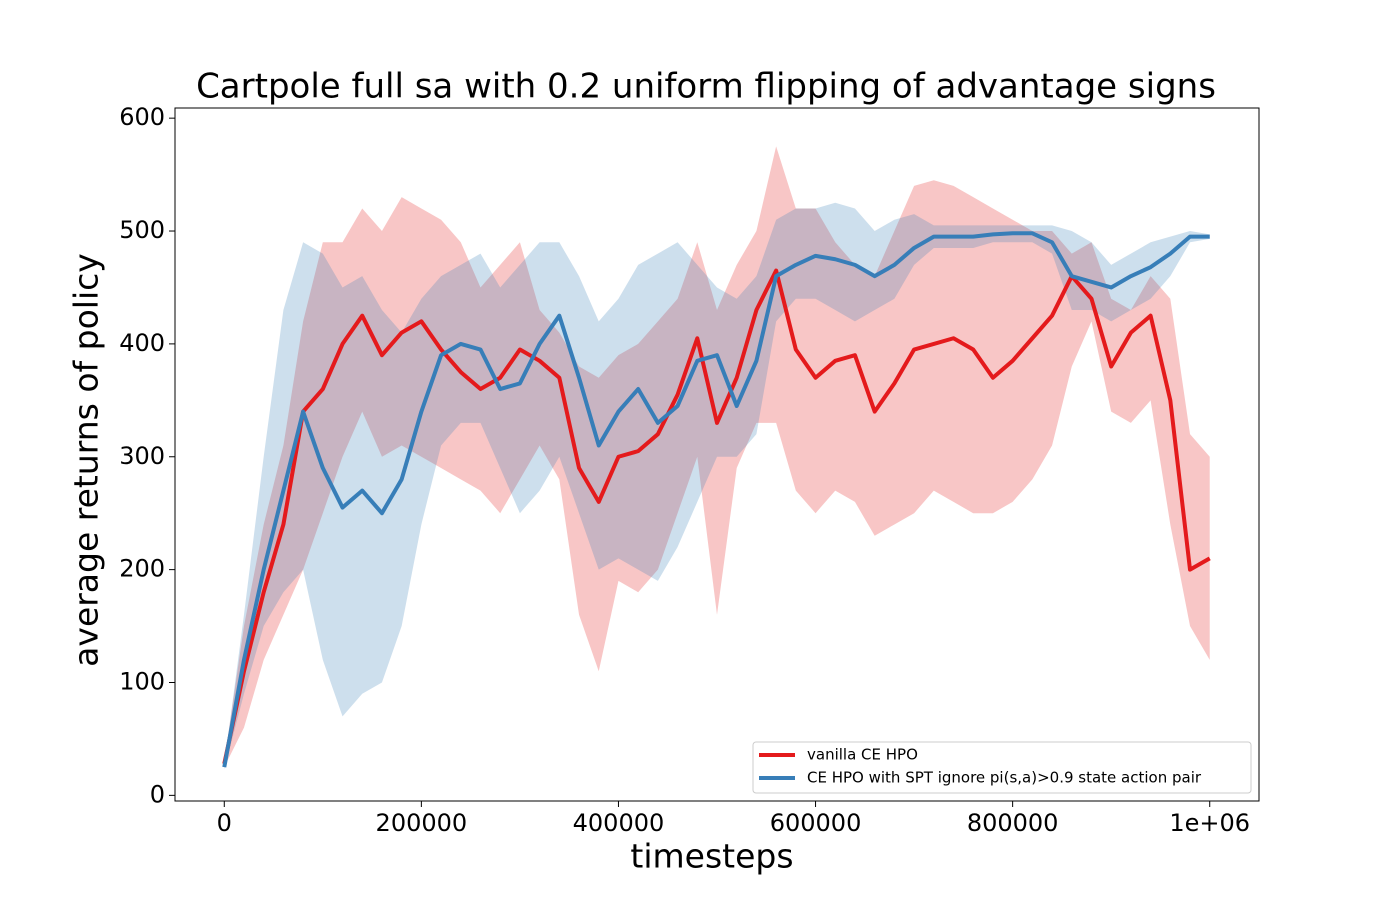 The image size is (1400, 900). What do you see at coordinates (1209, 823) in the screenshot?
I see `x-tick-label: 1e+06` at bounding box center [1209, 823].